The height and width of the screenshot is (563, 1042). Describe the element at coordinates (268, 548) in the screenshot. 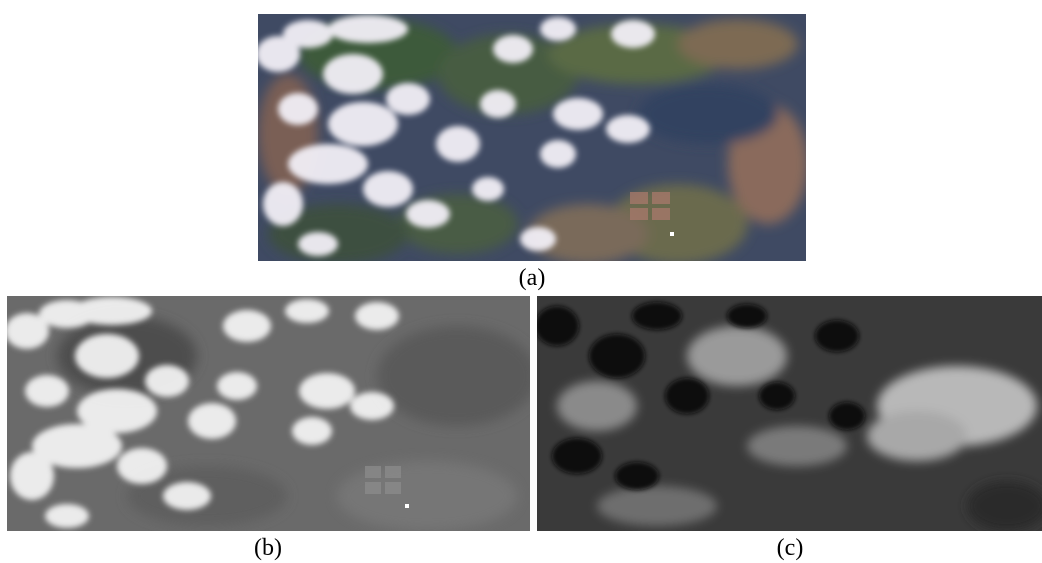

I see `caption-b: (b)` at that location.